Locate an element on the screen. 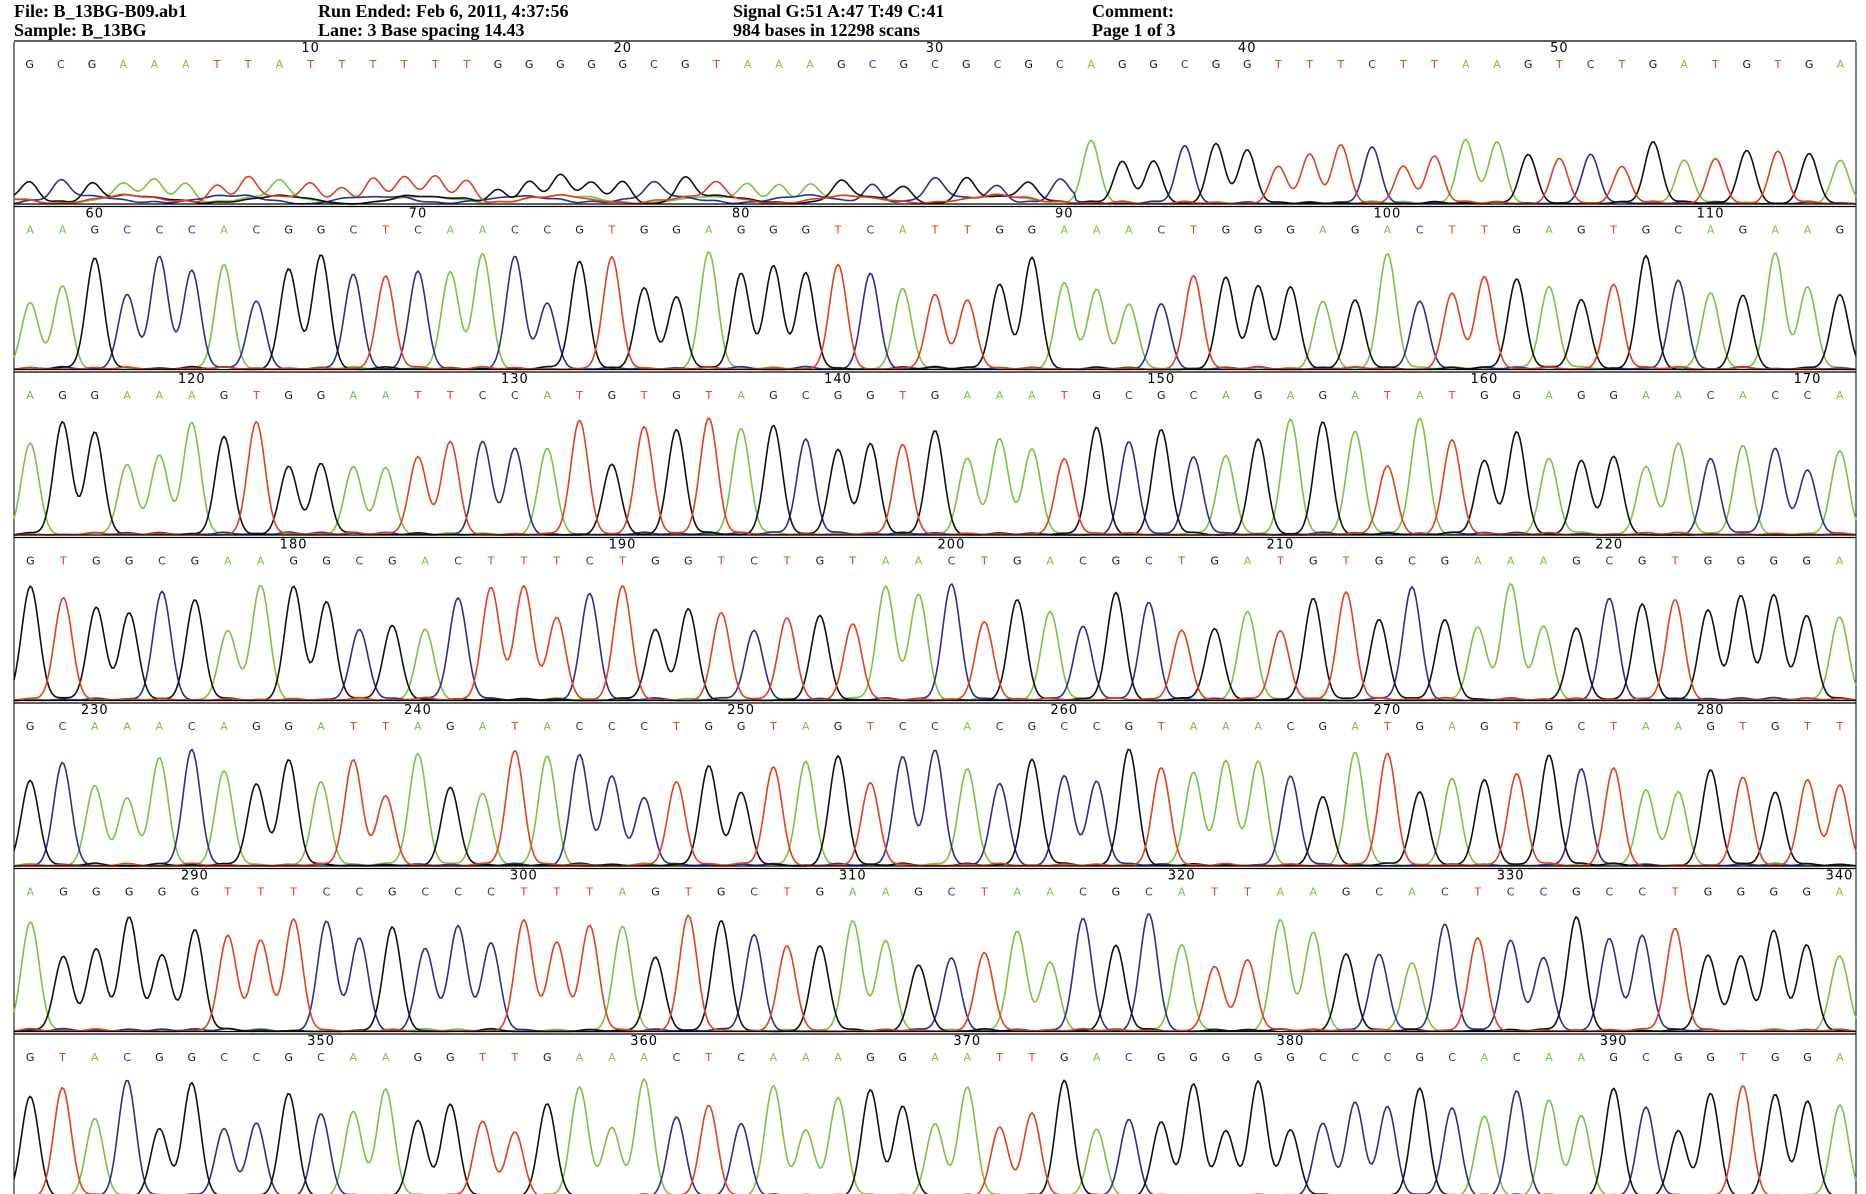  position-tick-label: 360 is located at coordinates (644, 1041).